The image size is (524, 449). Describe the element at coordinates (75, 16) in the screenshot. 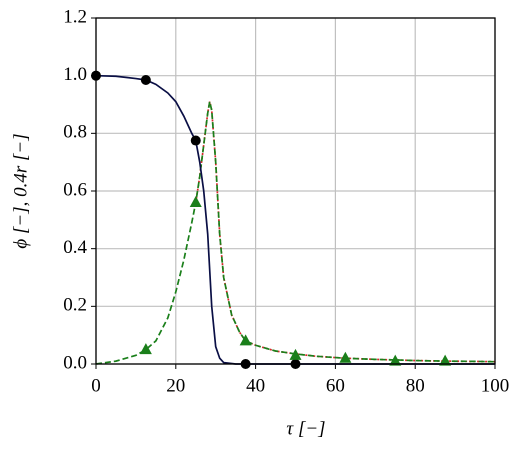

I see `y-tick-label: 1.2` at that location.